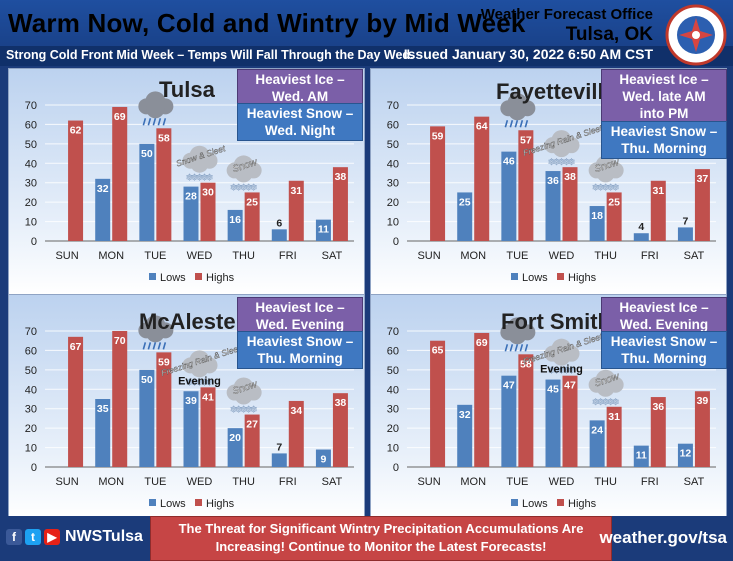 This screenshot has height=561, width=733. I want to click on website-link: weather.gov/tsa, so click(663, 537).